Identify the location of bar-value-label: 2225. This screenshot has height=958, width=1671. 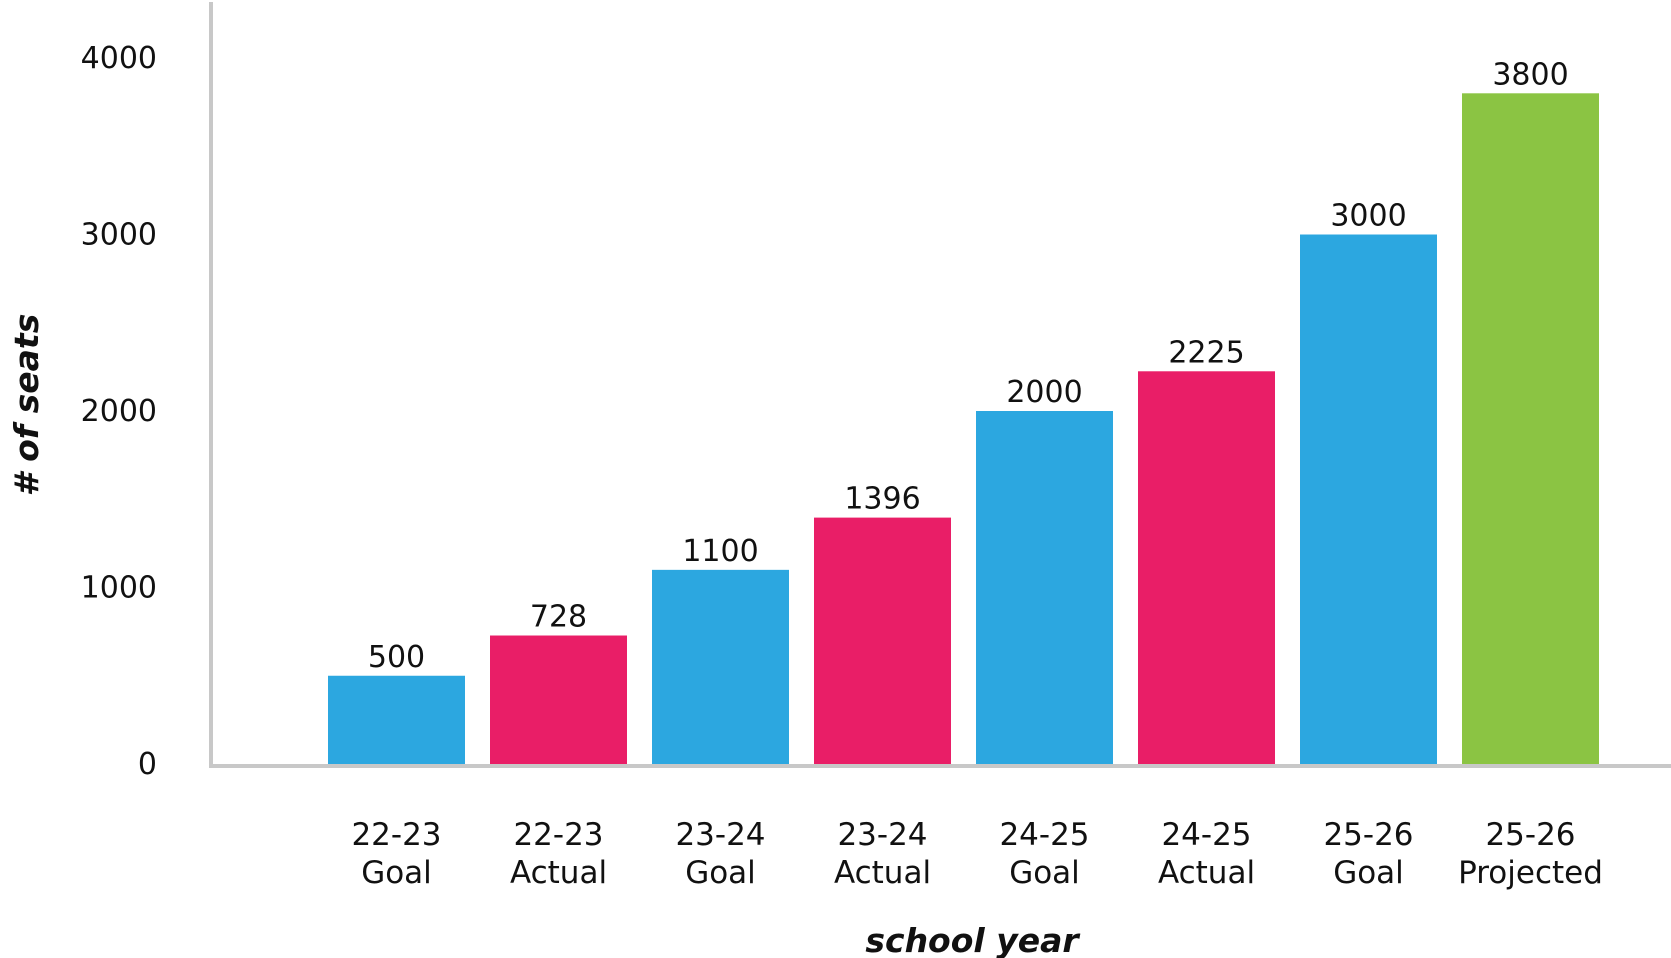
(1206, 352).